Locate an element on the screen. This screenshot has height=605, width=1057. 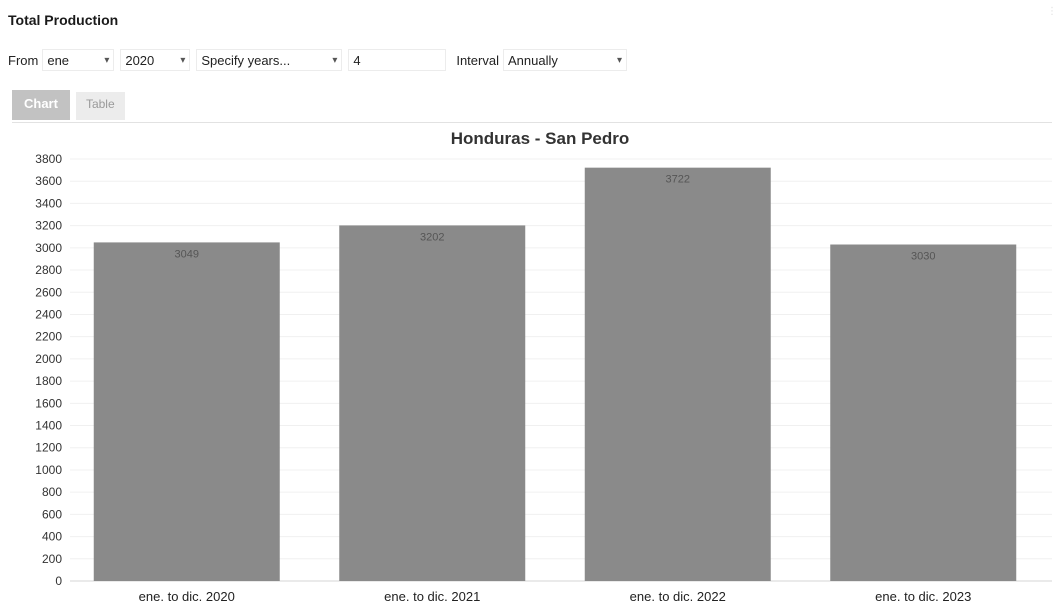
x-tick-label: ene. to dic. 2022 is located at coordinates (678, 596).